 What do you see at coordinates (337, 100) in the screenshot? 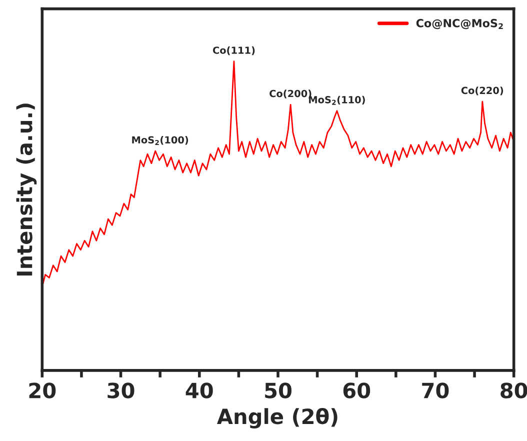
I see `annotation: MoS$_{2}$(110)` at bounding box center [337, 100].